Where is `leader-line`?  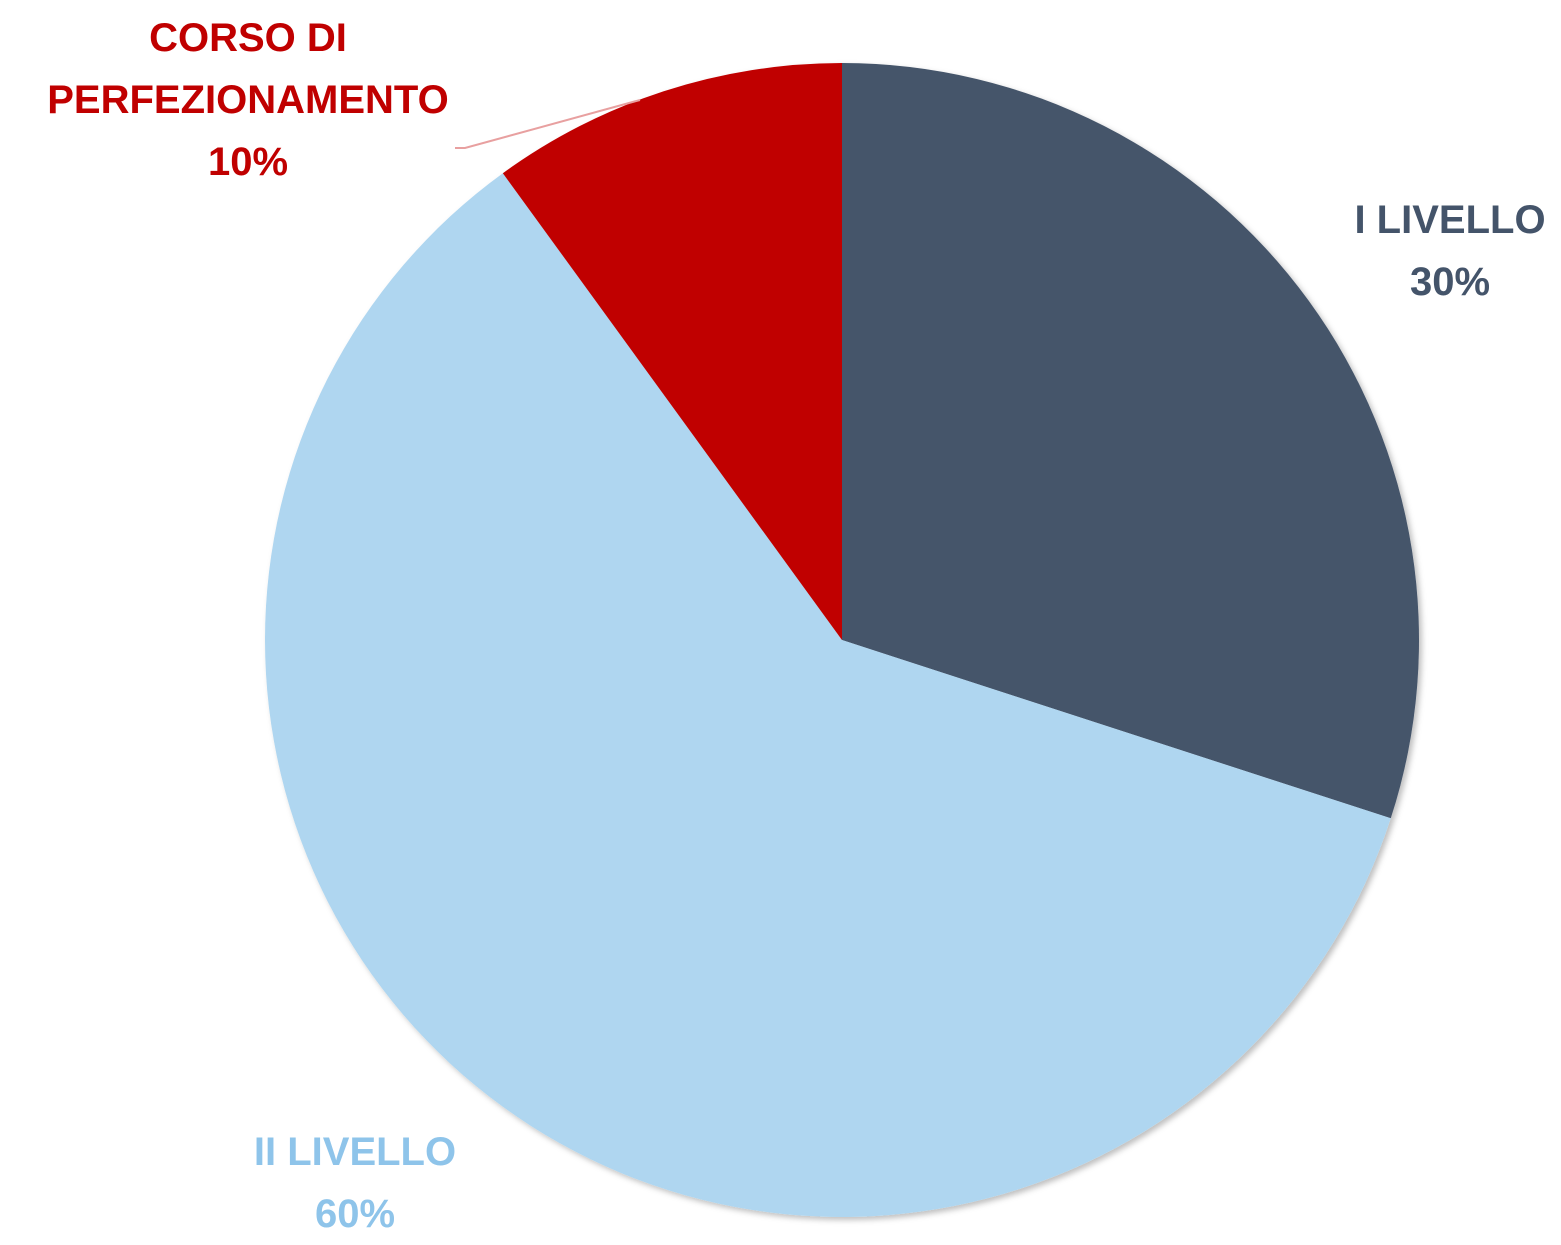 leader-line is located at coordinates (548, 124).